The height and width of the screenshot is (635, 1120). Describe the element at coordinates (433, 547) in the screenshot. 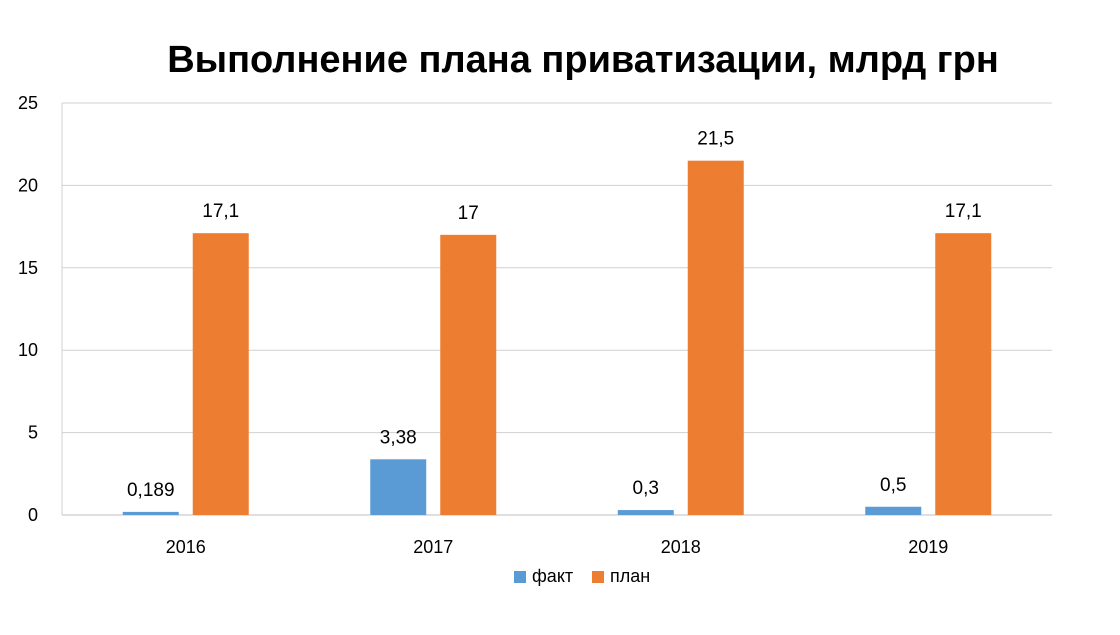

I see `x-tick-label: 2017` at that location.